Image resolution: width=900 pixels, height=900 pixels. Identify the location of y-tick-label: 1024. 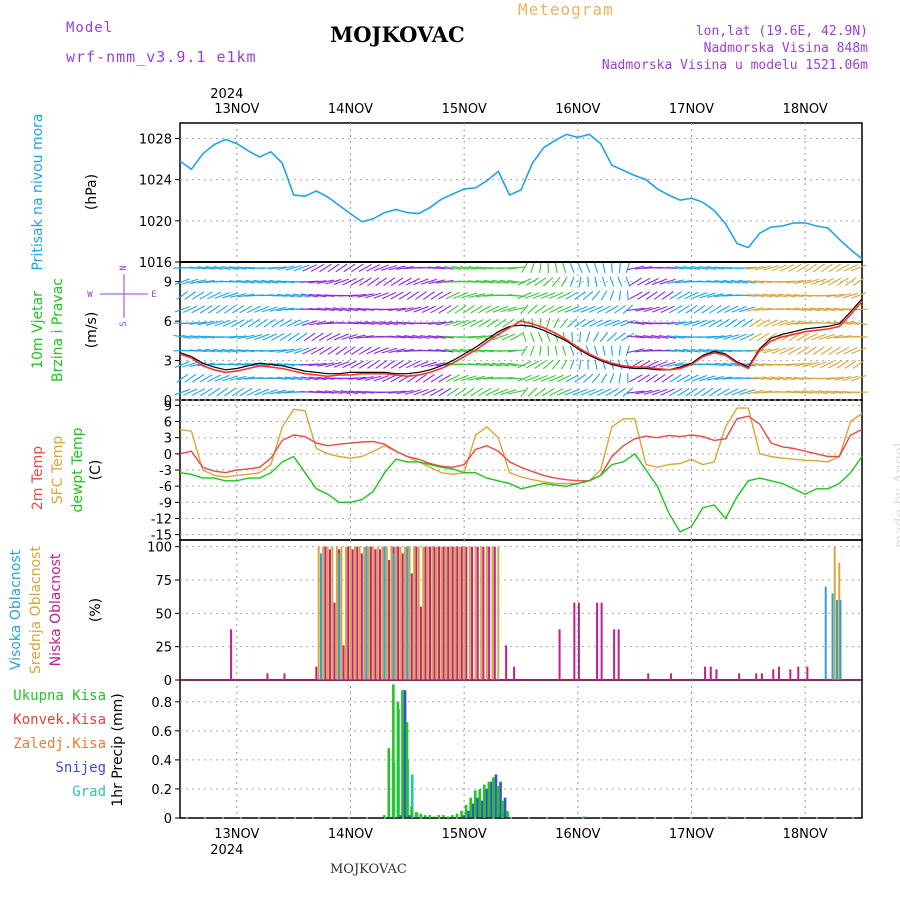
(155, 181).